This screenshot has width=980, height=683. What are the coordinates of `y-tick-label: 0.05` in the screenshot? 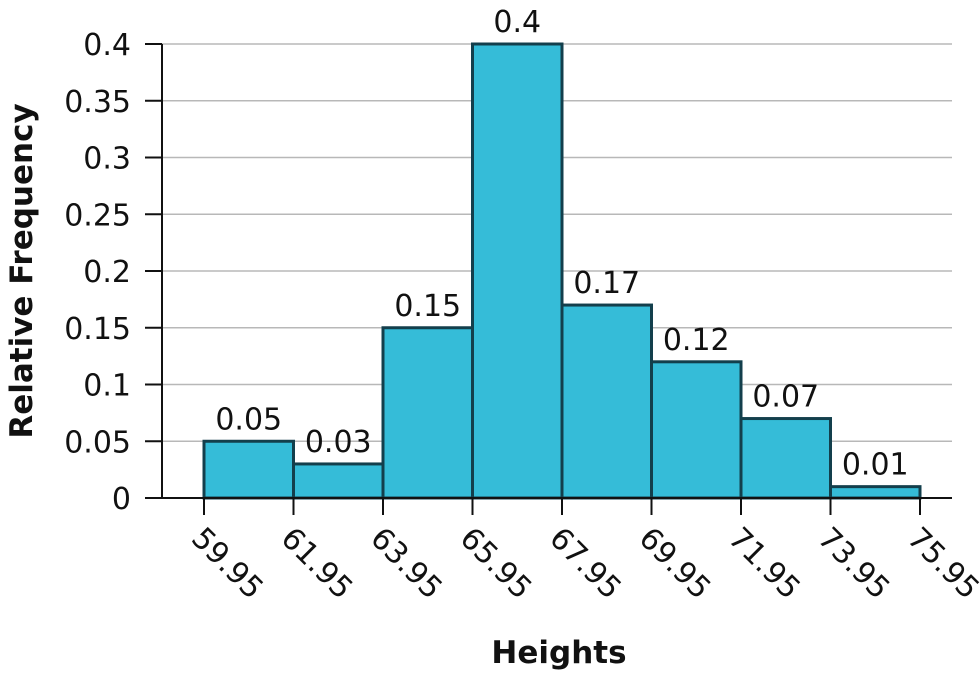 It's located at (97, 442).